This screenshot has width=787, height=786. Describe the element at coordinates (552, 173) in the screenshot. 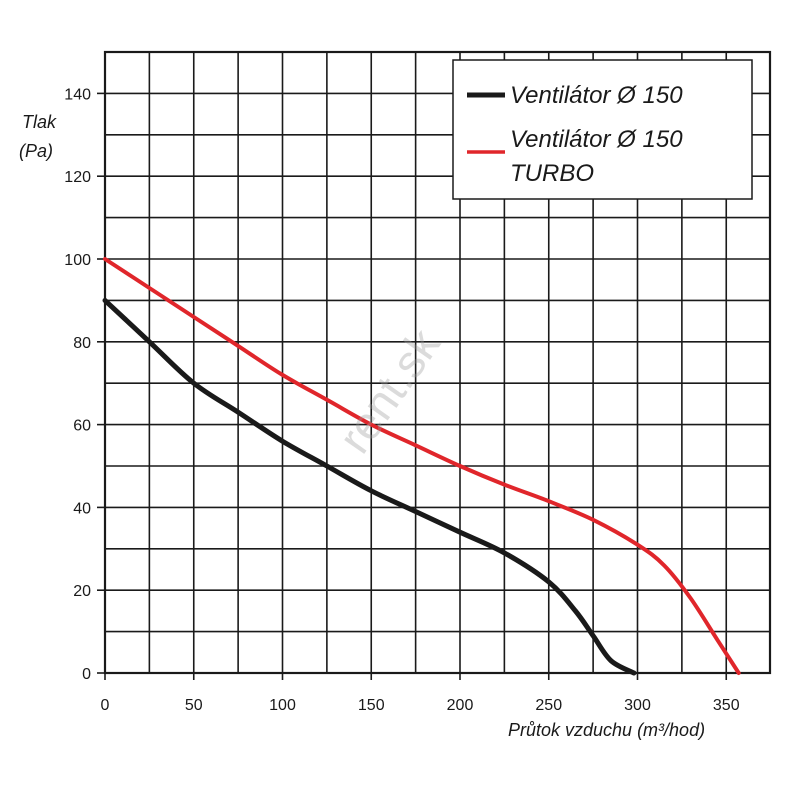

I see `legend-label-red-line2: TURBO` at that location.